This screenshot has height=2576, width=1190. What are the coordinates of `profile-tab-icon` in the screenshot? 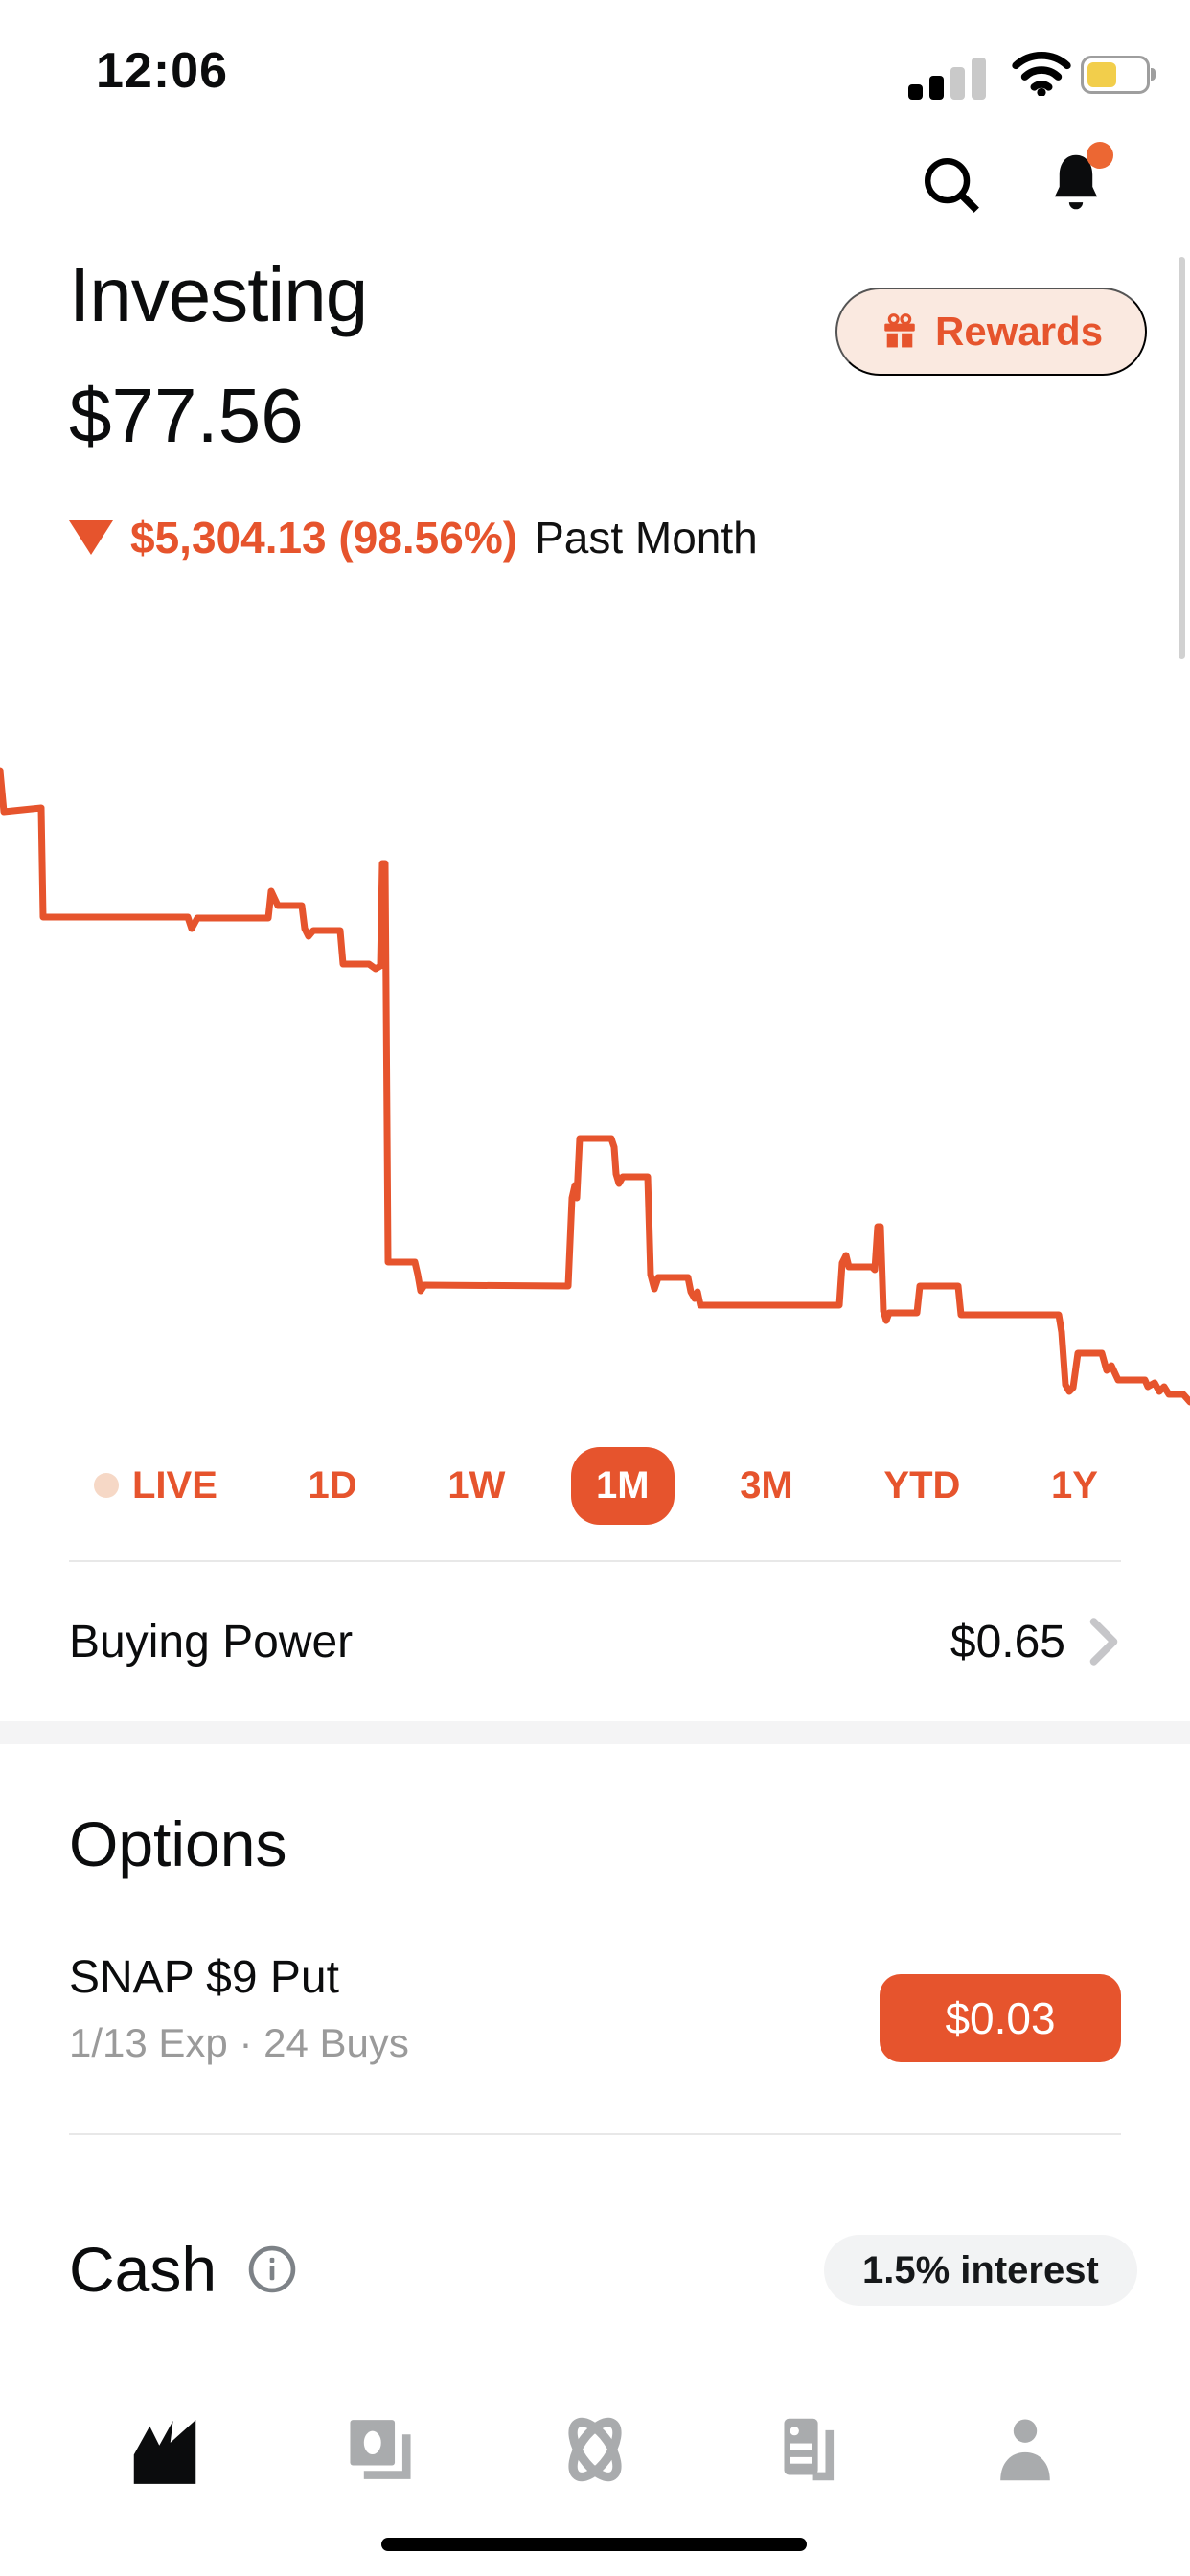 It's located at (1025, 2449).